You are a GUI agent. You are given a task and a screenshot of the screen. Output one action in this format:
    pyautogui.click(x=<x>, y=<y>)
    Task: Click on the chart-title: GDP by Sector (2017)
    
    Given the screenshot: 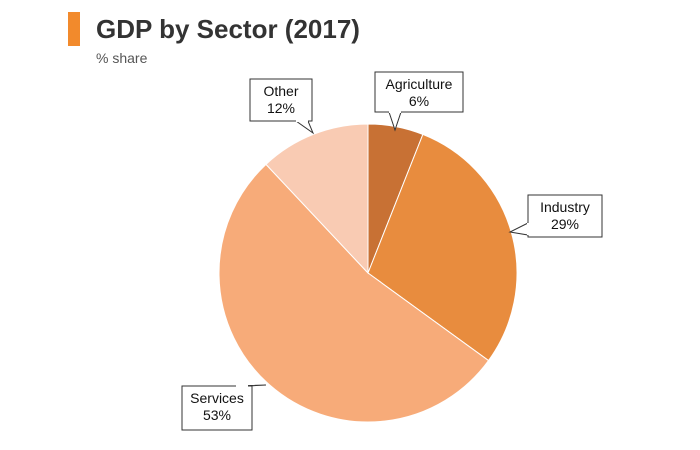 What is the action you would take?
    pyautogui.click(x=228, y=29)
    